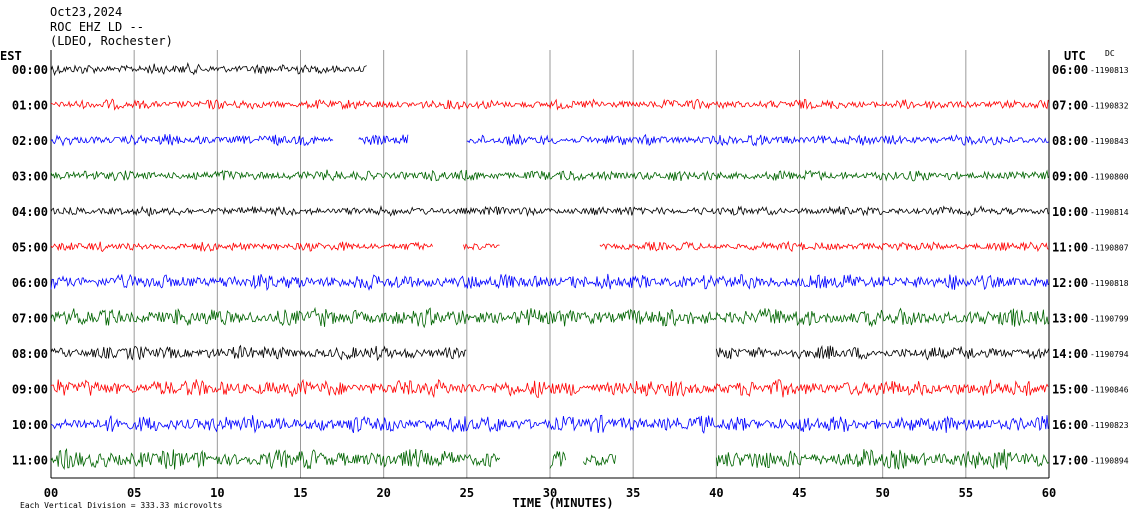 This screenshot has height=519, width=1130. I want to click on dc-offset-label: -1190818, so click(1109, 283).